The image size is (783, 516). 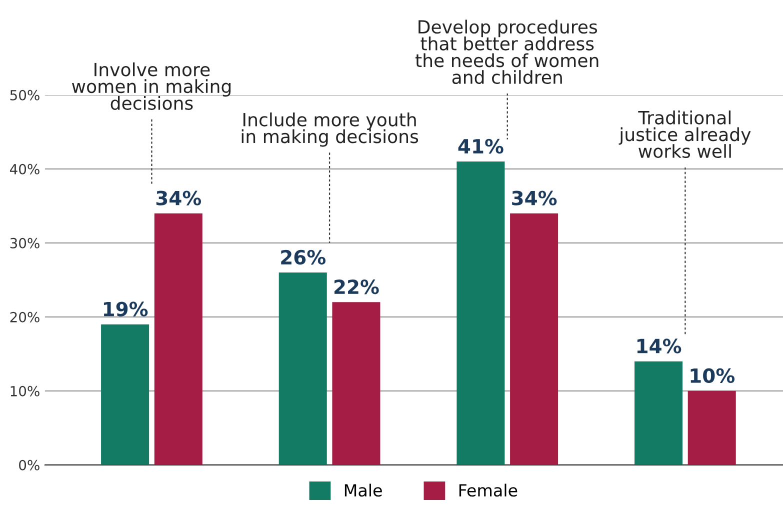 I want to click on y-tick-label: 0%, so click(x=29, y=465).